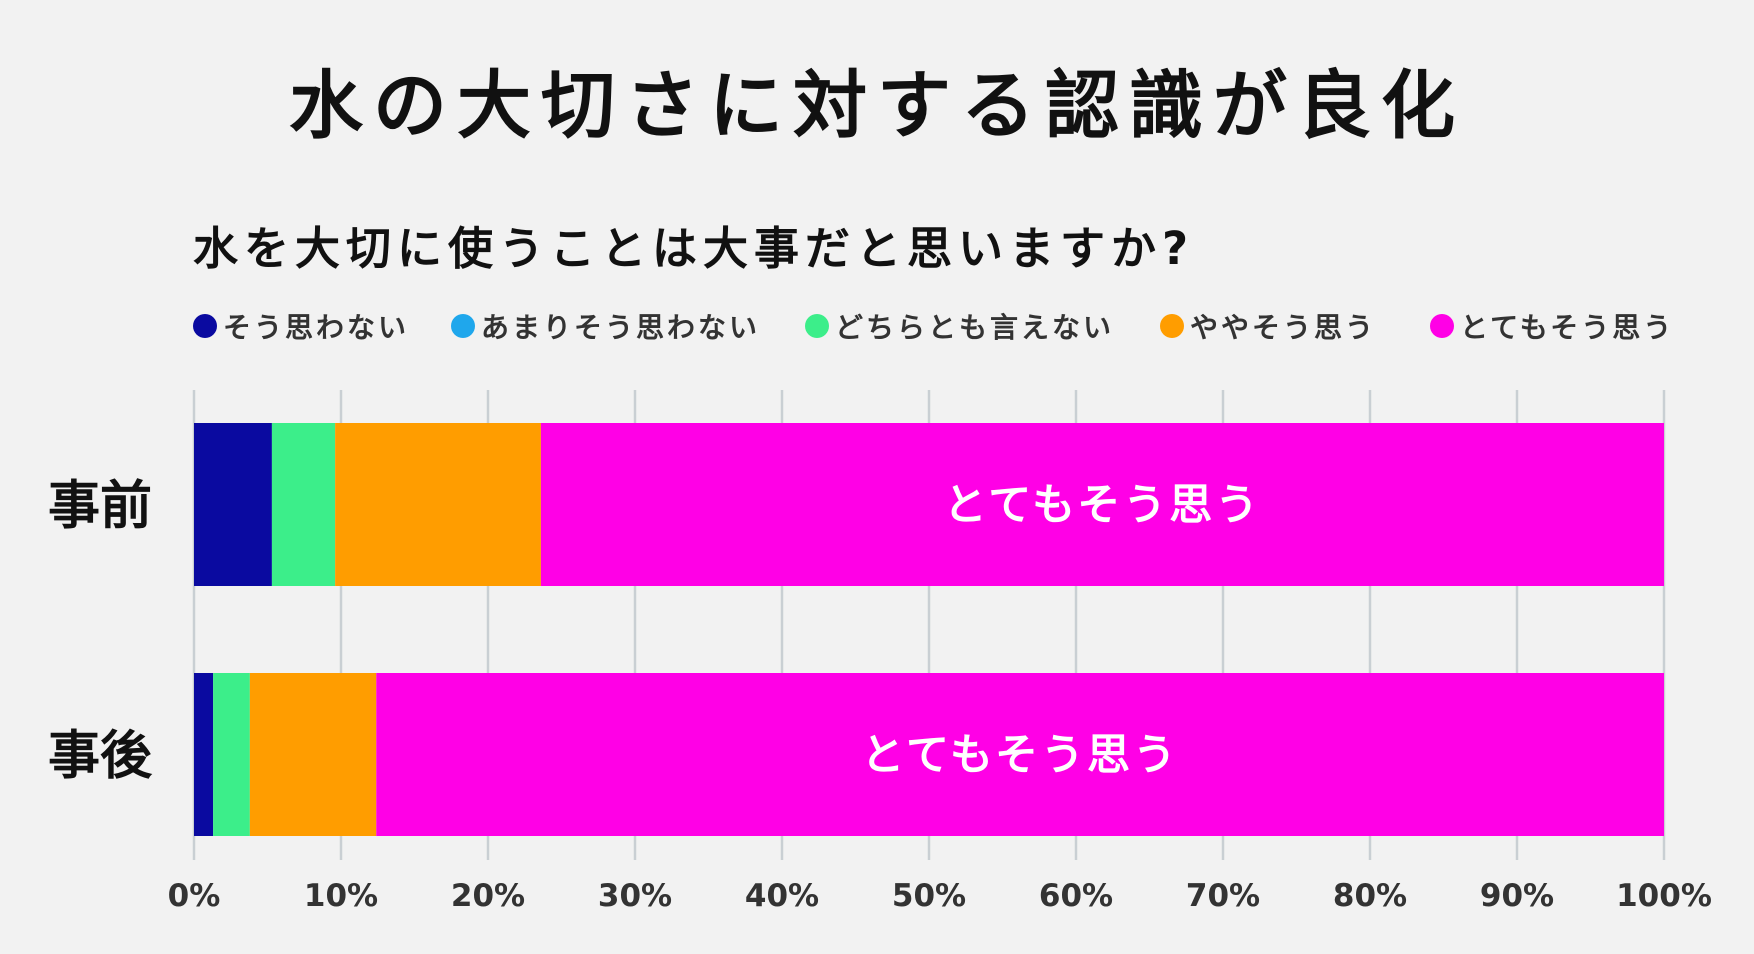 The height and width of the screenshot is (954, 1754). What do you see at coordinates (1664, 896) in the screenshot?
I see `x-tick-label: 100%` at bounding box center [1664, 896].